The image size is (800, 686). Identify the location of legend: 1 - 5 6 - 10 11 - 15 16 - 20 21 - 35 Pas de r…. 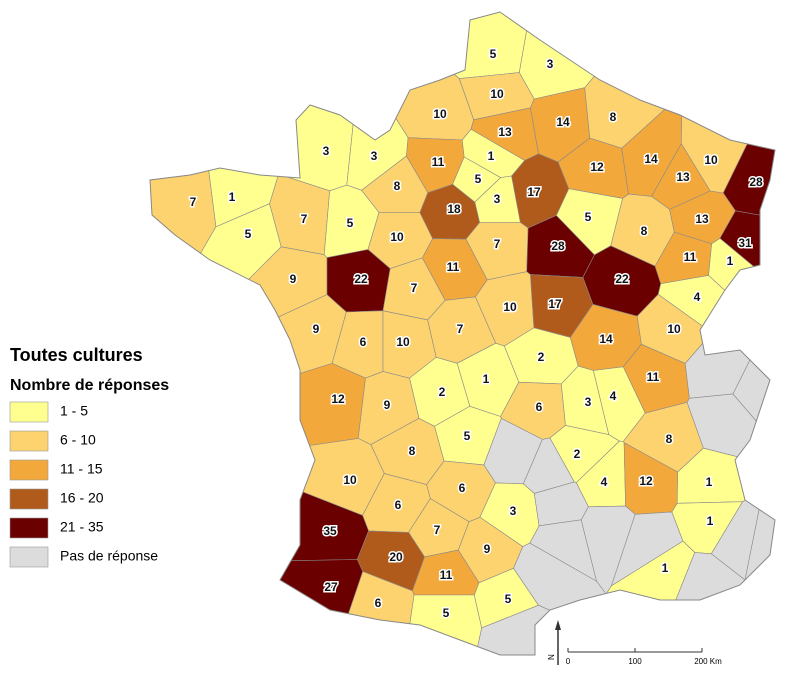
(84, 484).